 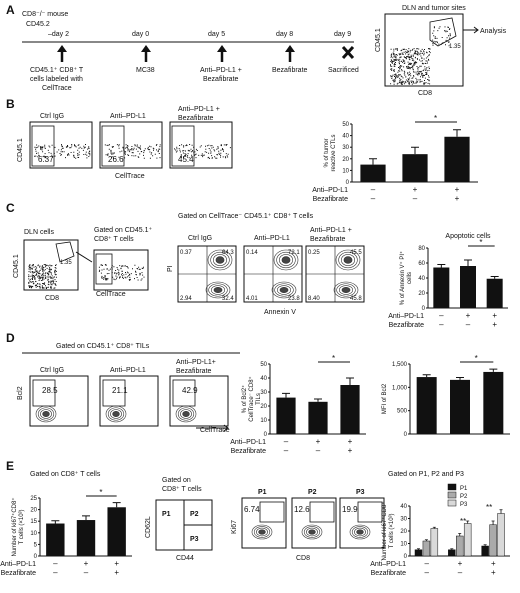 What do you see at coordinates (421, 249) in the screenshot?
I see `y-tick-label: 80` at bounding box center [421, 249].